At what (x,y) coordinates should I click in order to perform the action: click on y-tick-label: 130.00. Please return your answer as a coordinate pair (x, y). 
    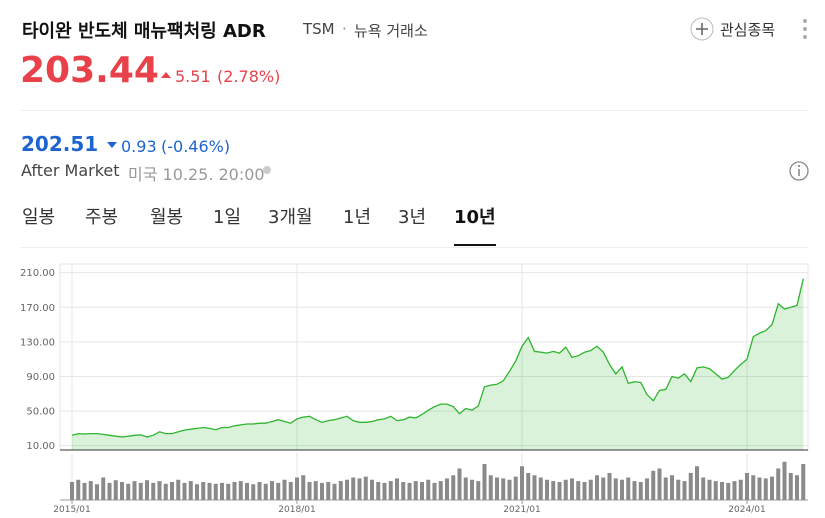
    Looking at the image, I should click on (37, 342).